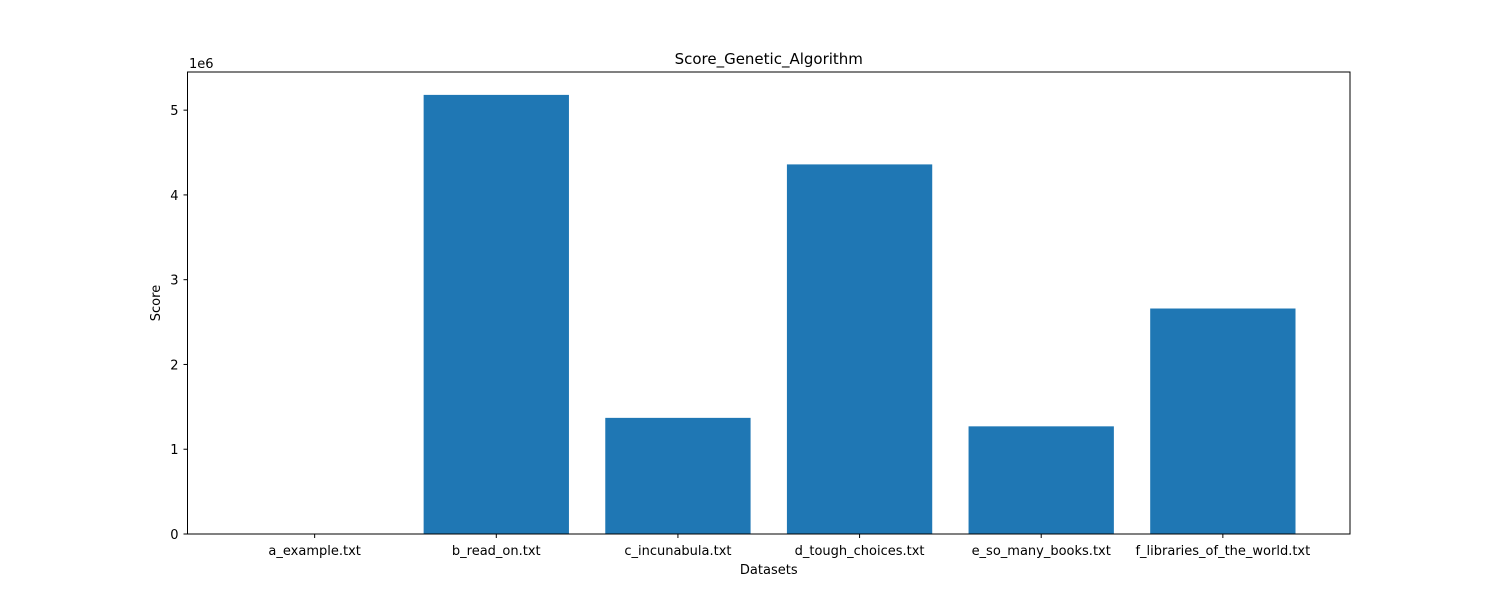 The image size is (1500, 604). I want to click on x-tick-label-0: a_example.txt, so click(314, 551).